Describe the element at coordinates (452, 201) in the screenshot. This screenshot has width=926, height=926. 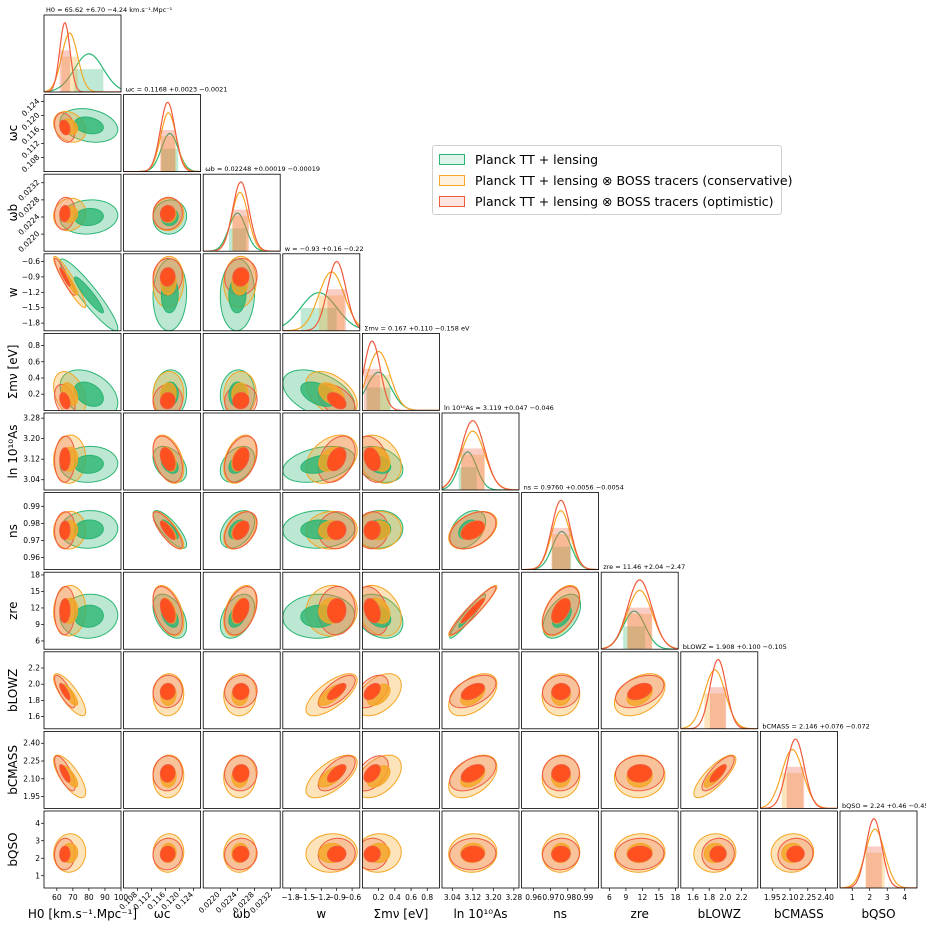
I see `legend-swatch-optimistic` at that location.